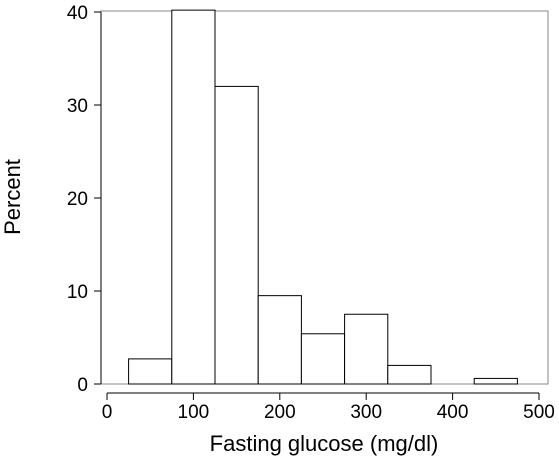 The height and width of the screenshot is (461, 559). Describe the element at coordinates (77, 13) in the screenshot. I see `y-tick-label: 40` at that location.